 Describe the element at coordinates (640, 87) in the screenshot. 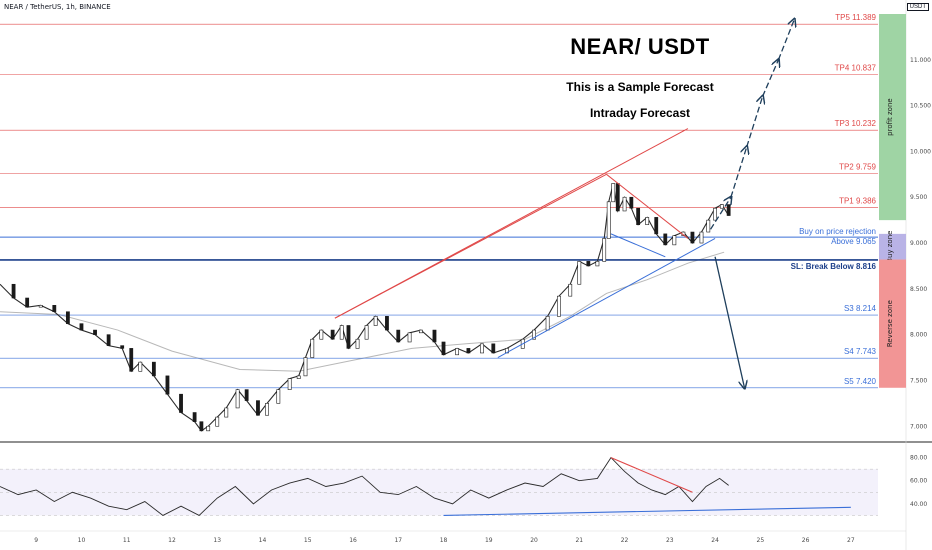

I see `chart-annotation-line1: This is a Sample Forecast` at that location.